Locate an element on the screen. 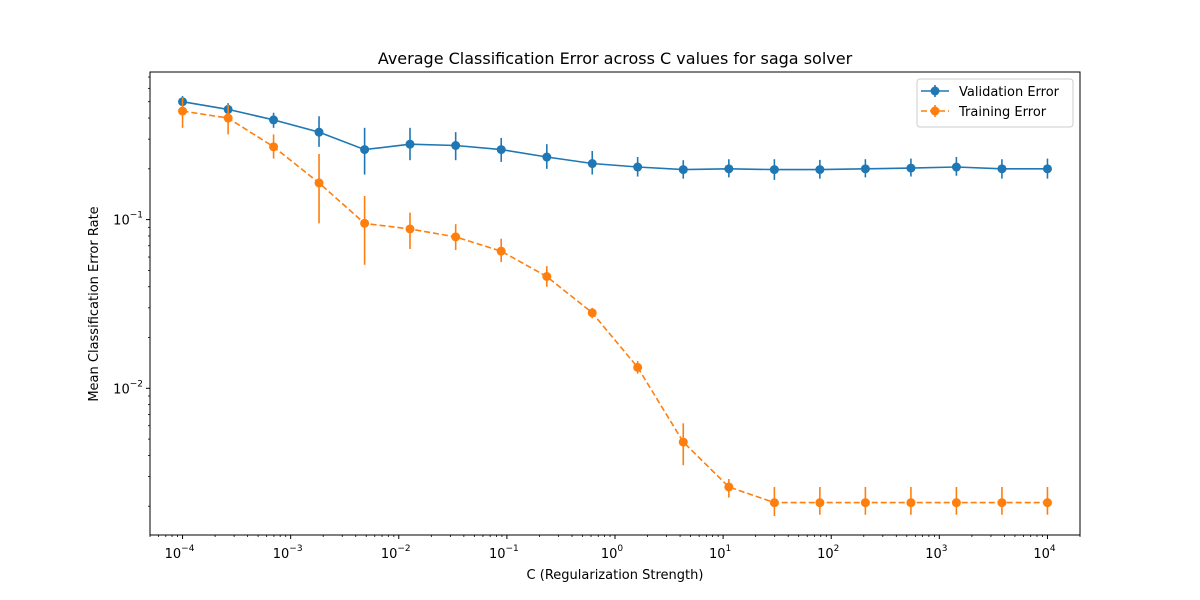 The width and height of the screenshot is (1200, 600). x-axis-label: C (Regularization Strength) is located at coordinates (615, 575).